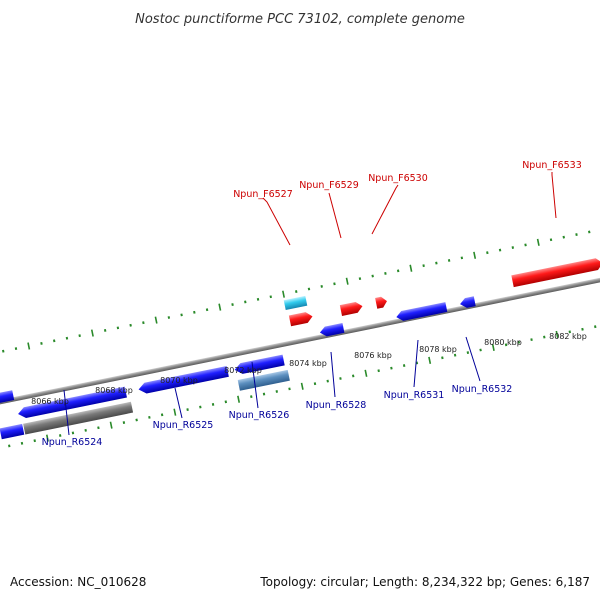 This screenshot has width=600, height=600. Describe the element at coordinates (482, 389) in the screenshot. I see `gene-label-npun-r6532: Npun_R6532` at that location.